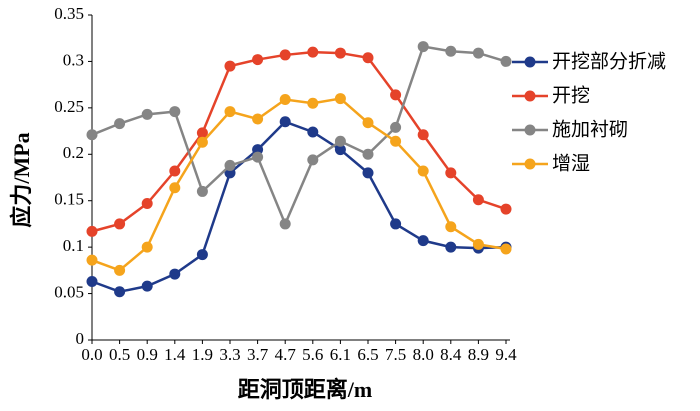 This screenshot has height=411, width=700. I want to click on y-tick-label: 0.2, so click(73, 152).